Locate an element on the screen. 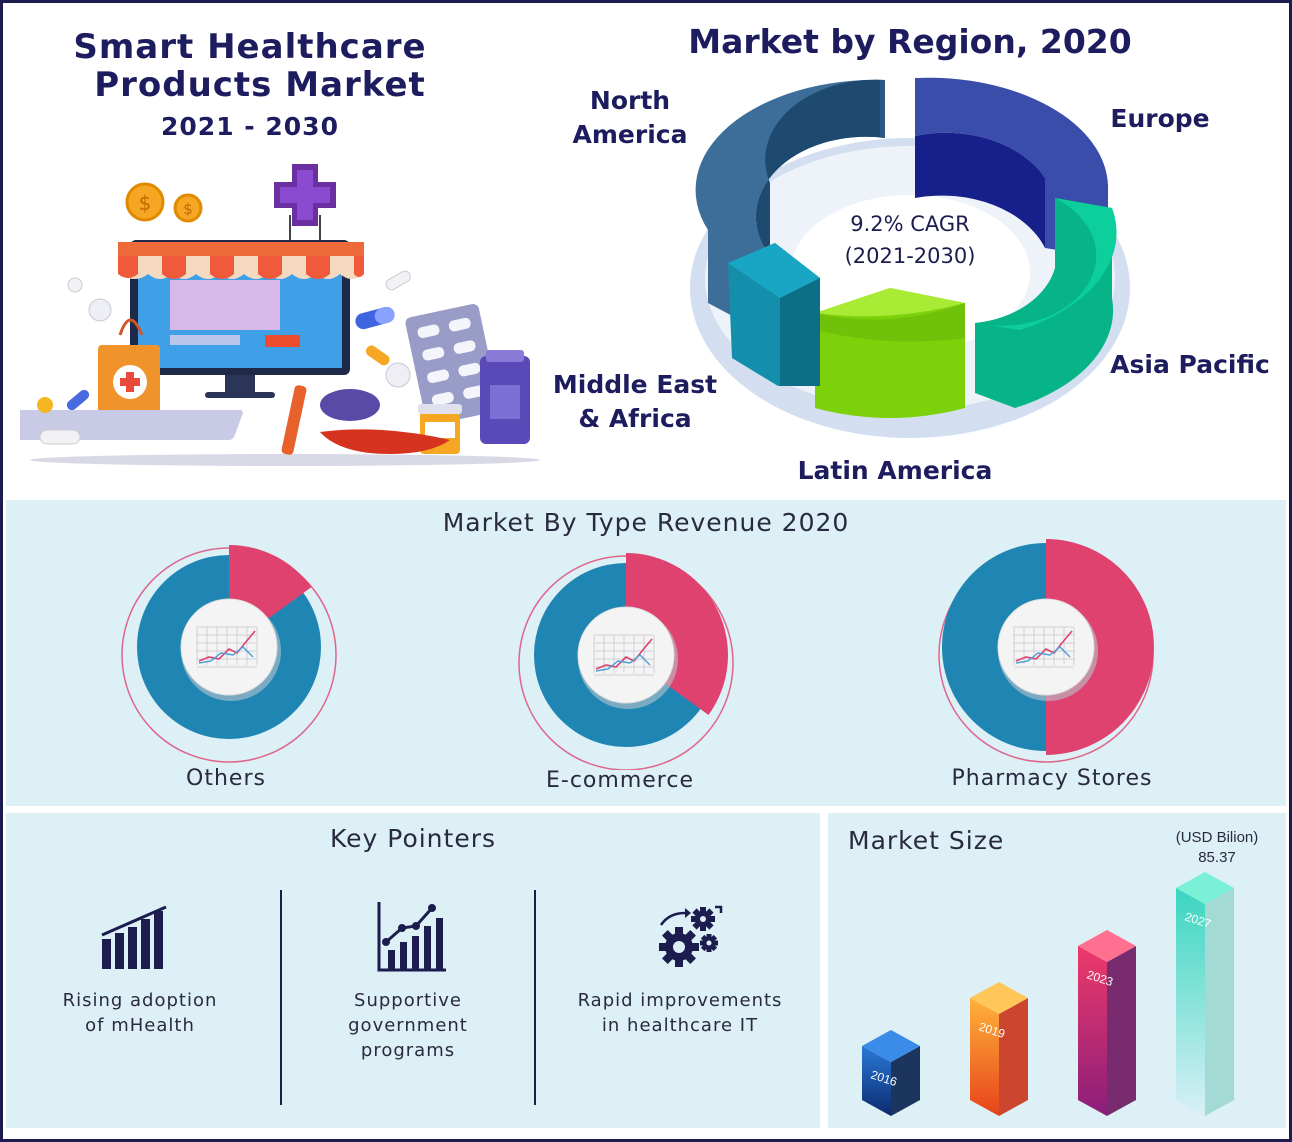  donut-others is located at coordinates (229, 654).